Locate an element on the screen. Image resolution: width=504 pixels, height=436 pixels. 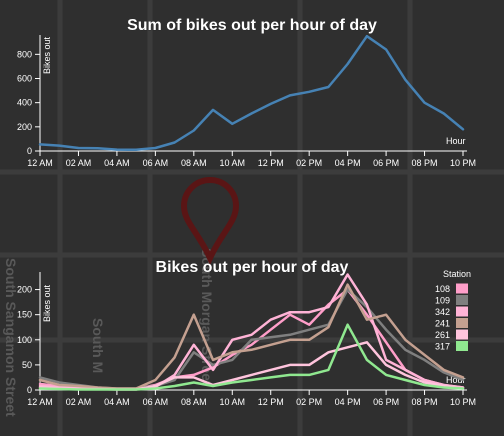
y-tick: 100 is located at coordinates (28, 340).